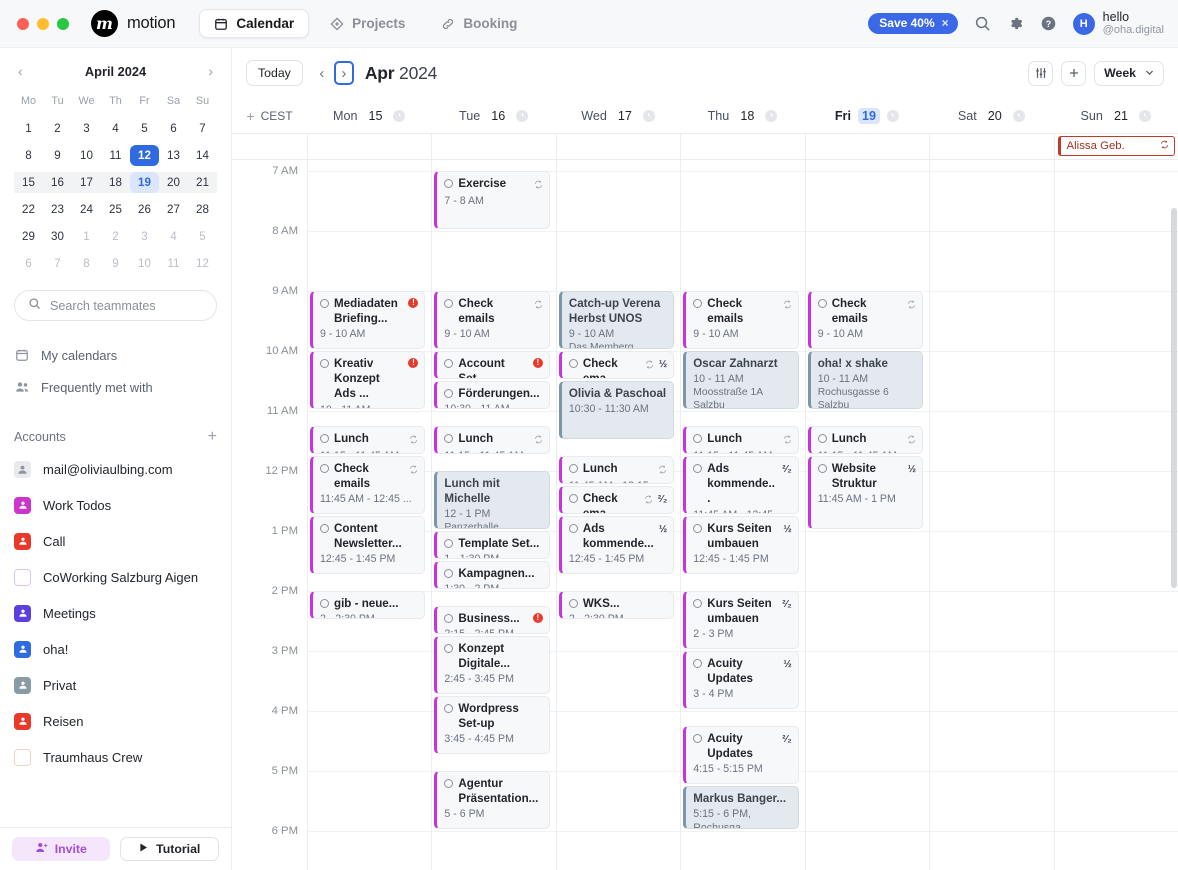 This screenshot has height=870, width=1178. I want to click on mini-calendar-day: 13, so click(173, 155).